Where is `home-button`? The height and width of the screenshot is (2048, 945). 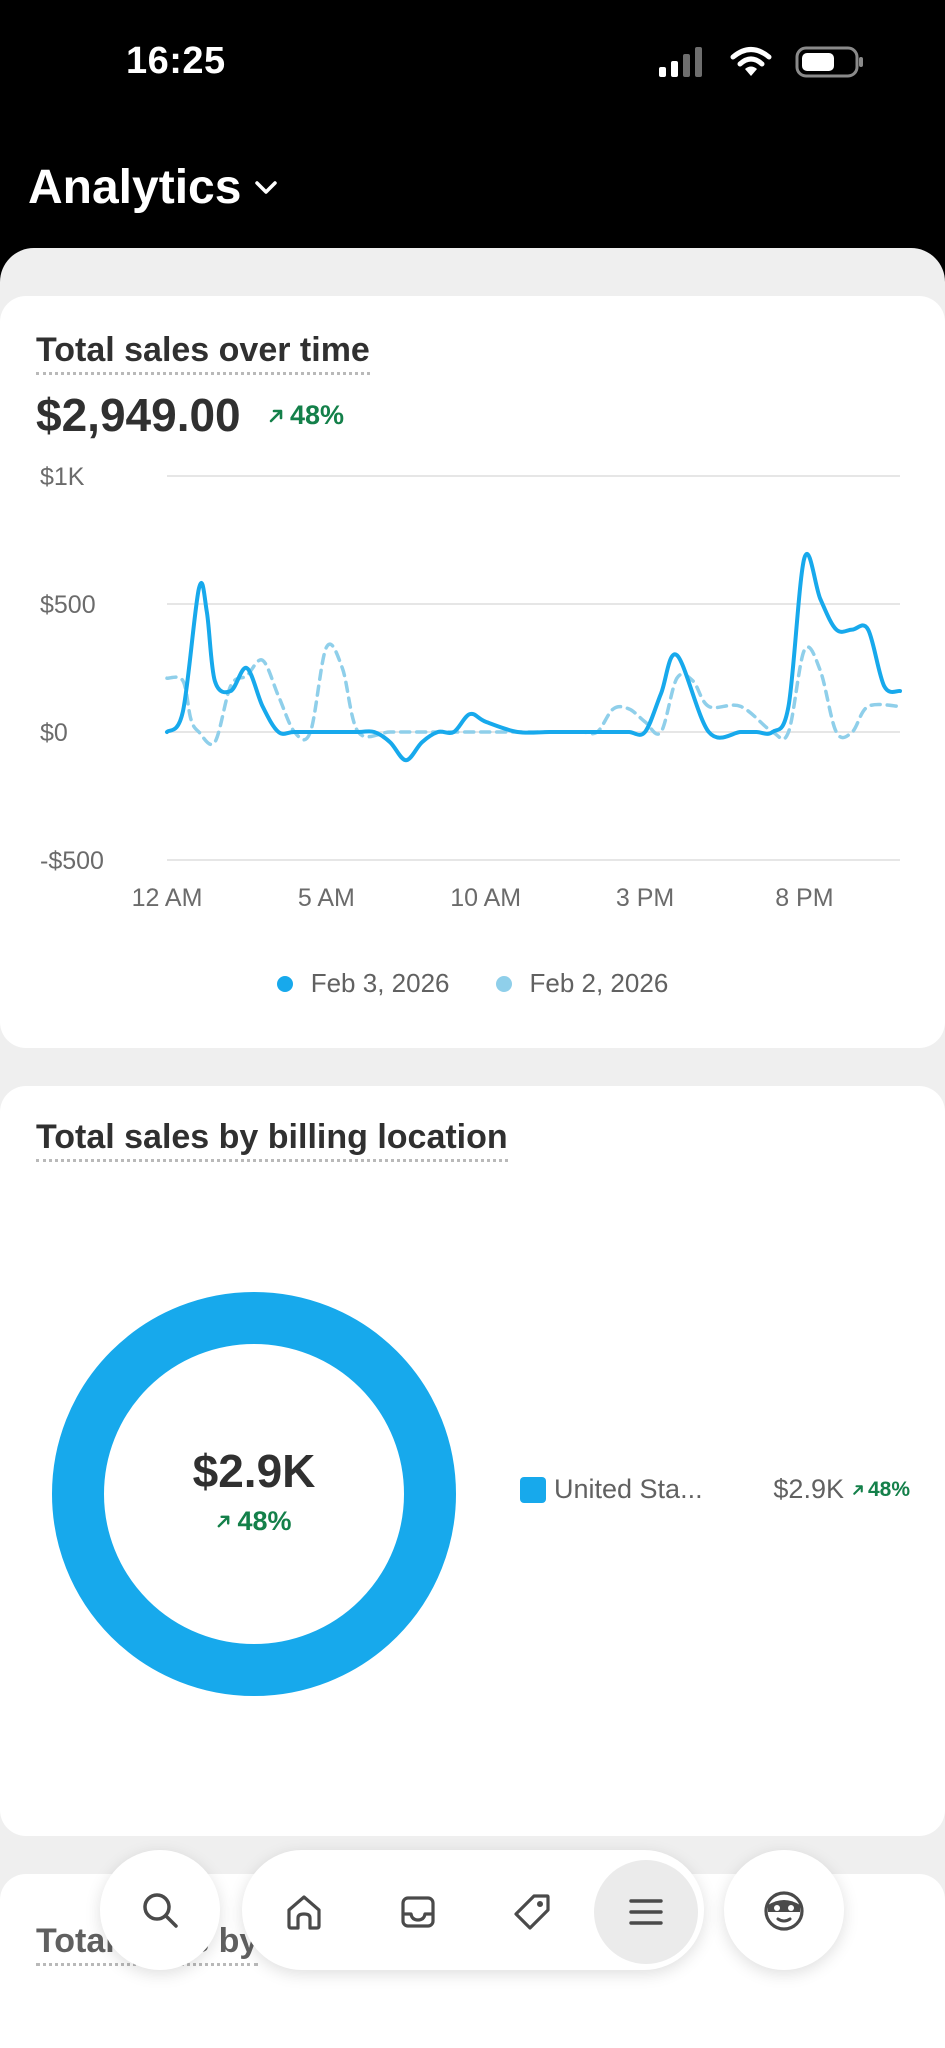 home-button is located at coordinates (304, 1912).